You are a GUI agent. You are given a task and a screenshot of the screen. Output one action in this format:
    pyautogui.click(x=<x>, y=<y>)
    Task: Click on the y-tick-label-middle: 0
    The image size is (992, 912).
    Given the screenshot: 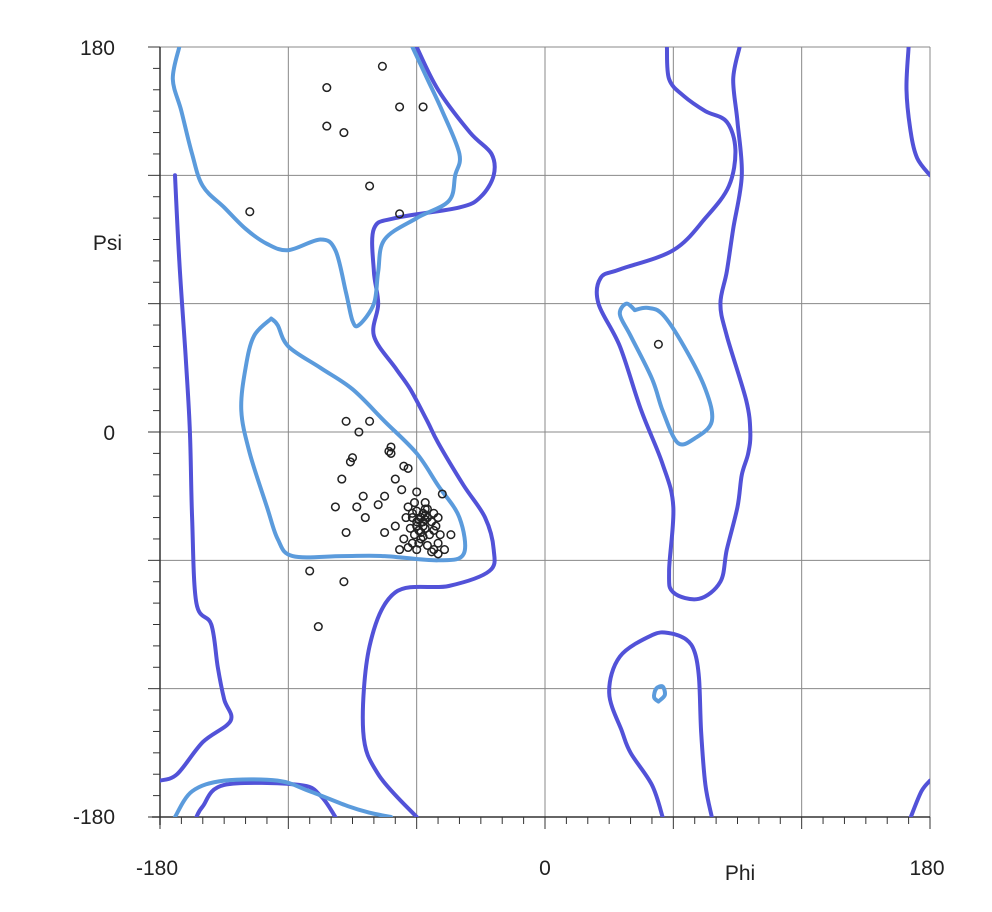 What is the action you would take?
    pyautogui.click(x=109, y=433)
    